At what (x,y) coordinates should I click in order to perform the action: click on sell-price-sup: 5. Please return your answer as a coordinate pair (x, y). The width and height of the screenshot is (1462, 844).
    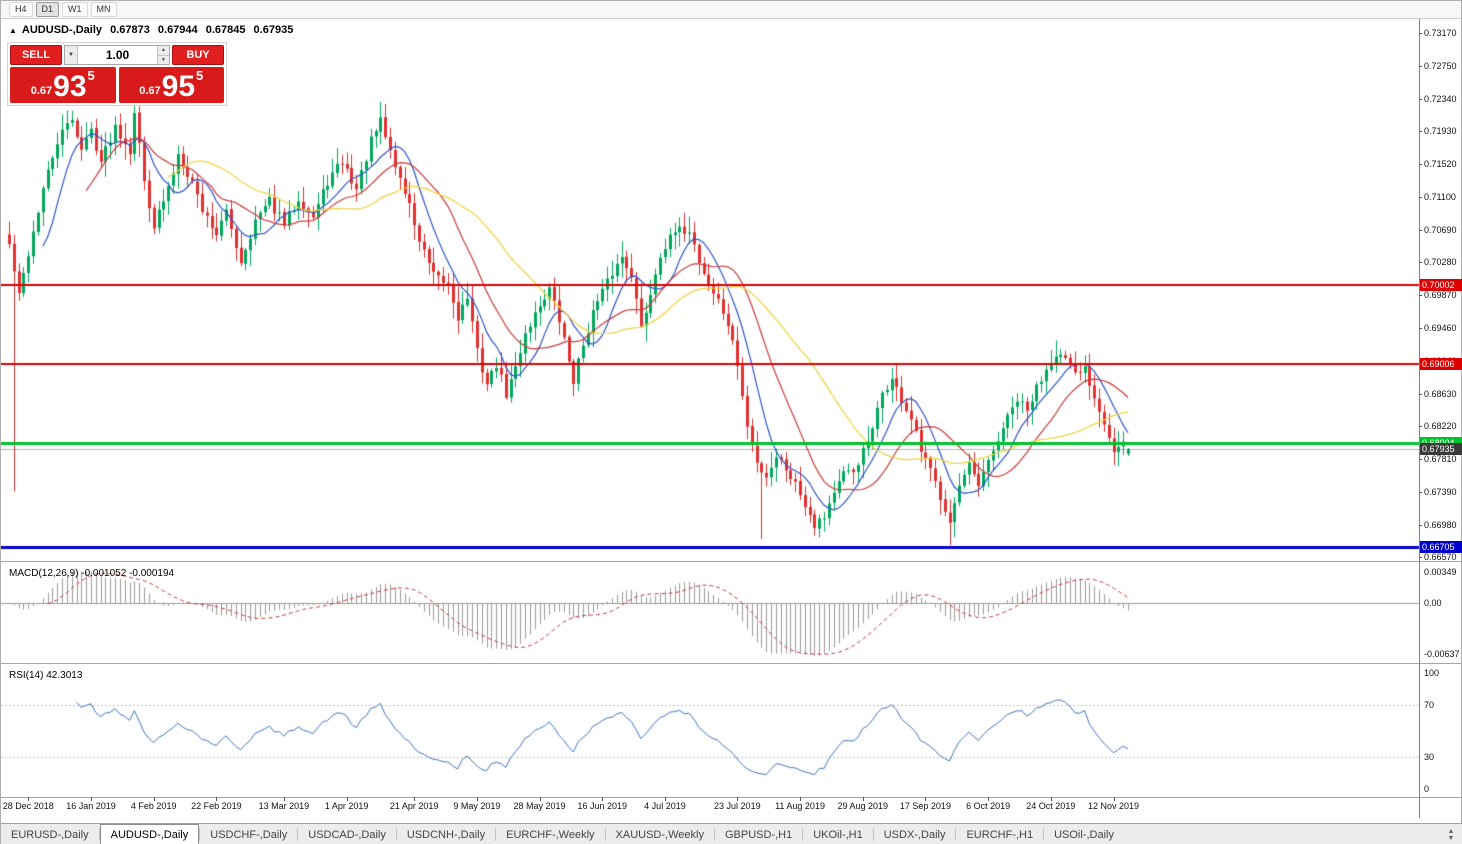
    Looking at the image, I should click on (91, 75).